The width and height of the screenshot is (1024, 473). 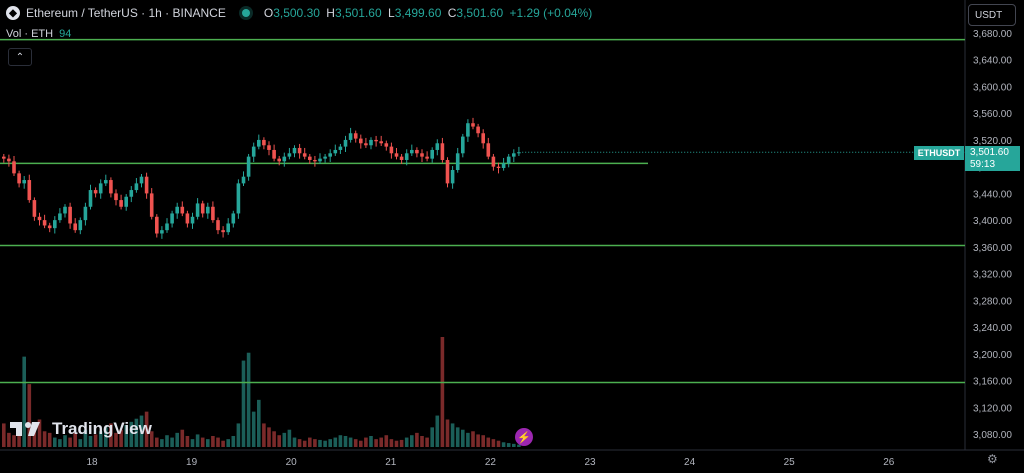 What do you see at coordinates (992, 15) in the screenshot?
I see `currency-button: USDT` at bounding box center [992, 15].